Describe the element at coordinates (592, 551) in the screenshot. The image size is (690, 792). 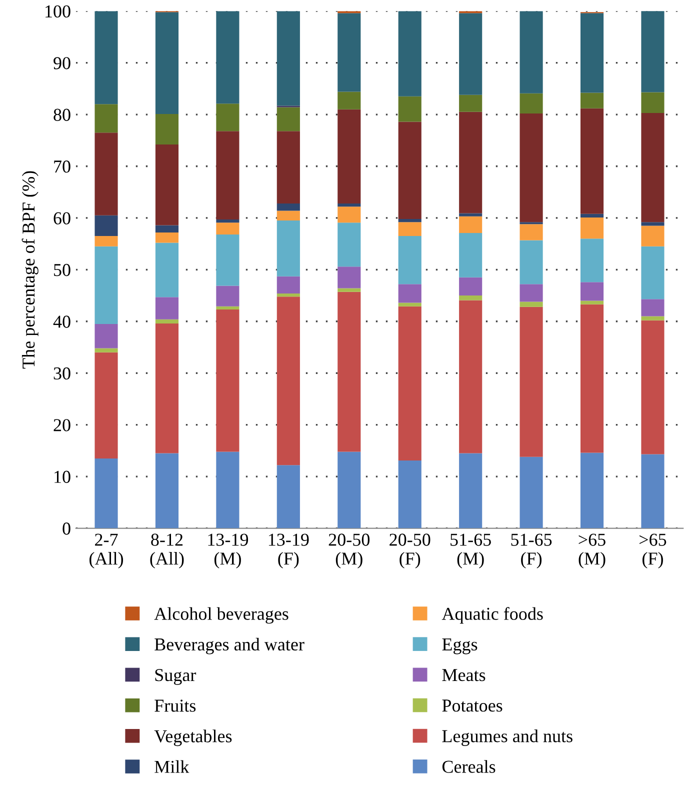
I see `x-tick-label: >65 (M)` at that location.